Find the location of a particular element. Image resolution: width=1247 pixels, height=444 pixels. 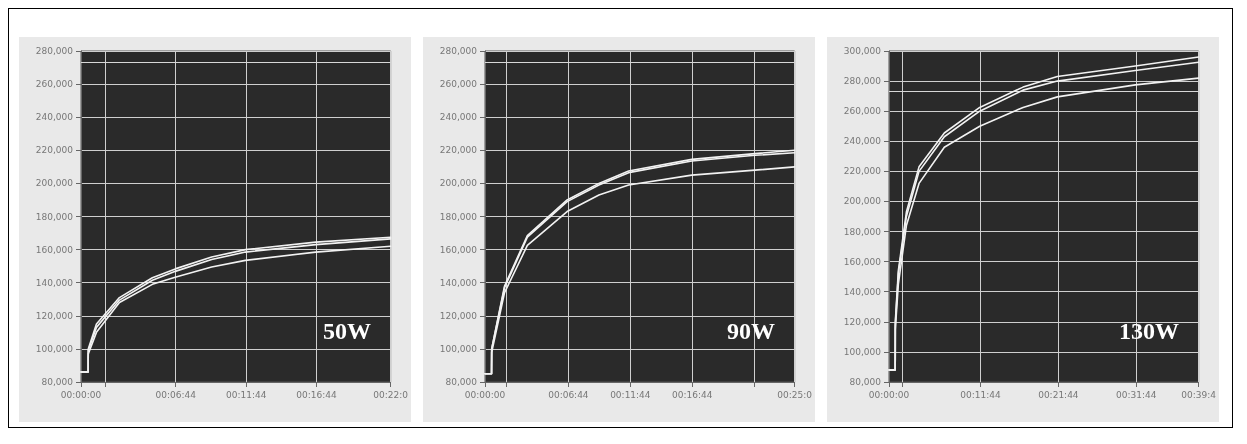

x-tick-label: 00:21:44 is located at coordinates (1058, 394).